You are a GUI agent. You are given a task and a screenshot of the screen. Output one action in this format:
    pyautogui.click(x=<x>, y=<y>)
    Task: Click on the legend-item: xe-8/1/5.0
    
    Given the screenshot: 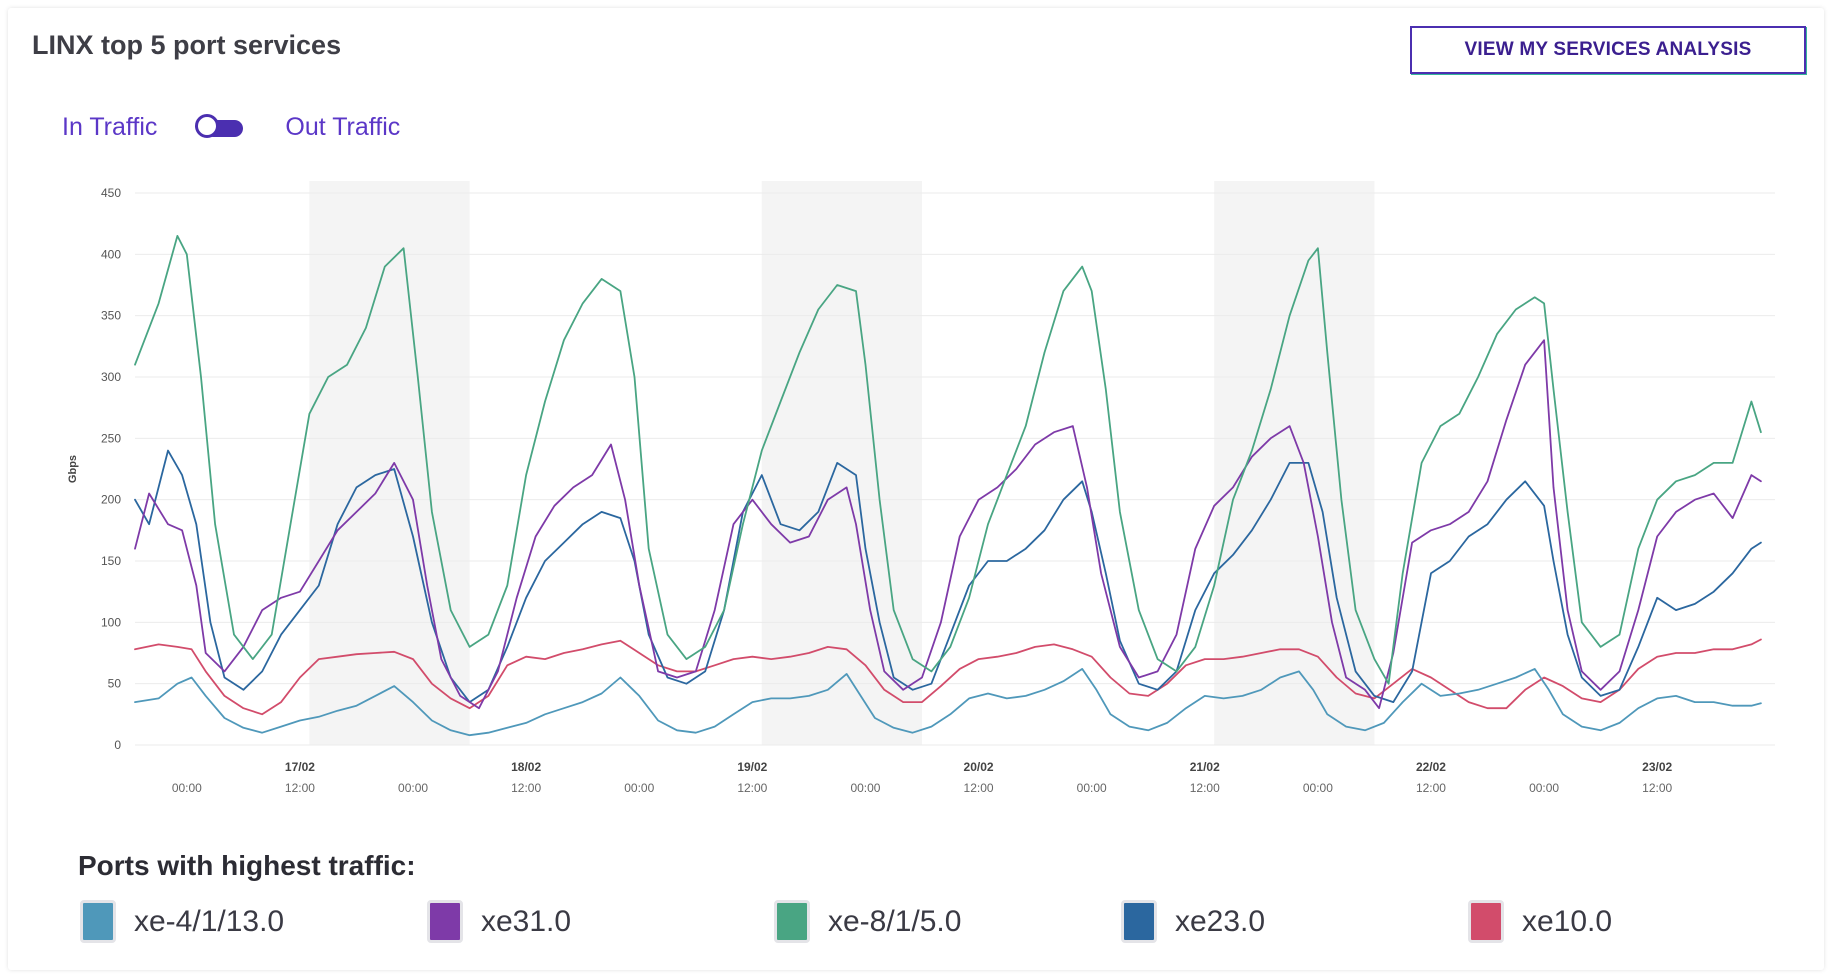 What is the action you would take?
    pyautogui.click(x=867, y=921)
    